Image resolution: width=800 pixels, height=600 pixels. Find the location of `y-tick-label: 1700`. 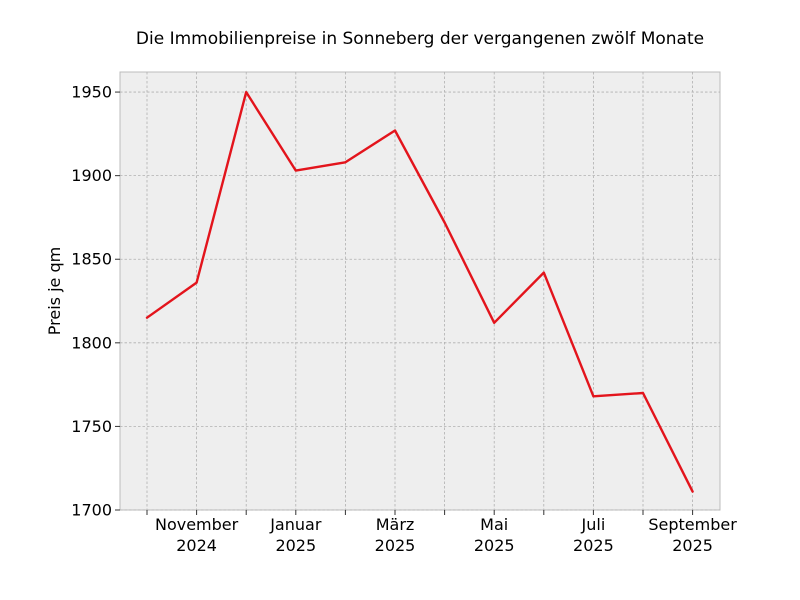

y-tick-label: 1700 is located at coordinates (91, 510).